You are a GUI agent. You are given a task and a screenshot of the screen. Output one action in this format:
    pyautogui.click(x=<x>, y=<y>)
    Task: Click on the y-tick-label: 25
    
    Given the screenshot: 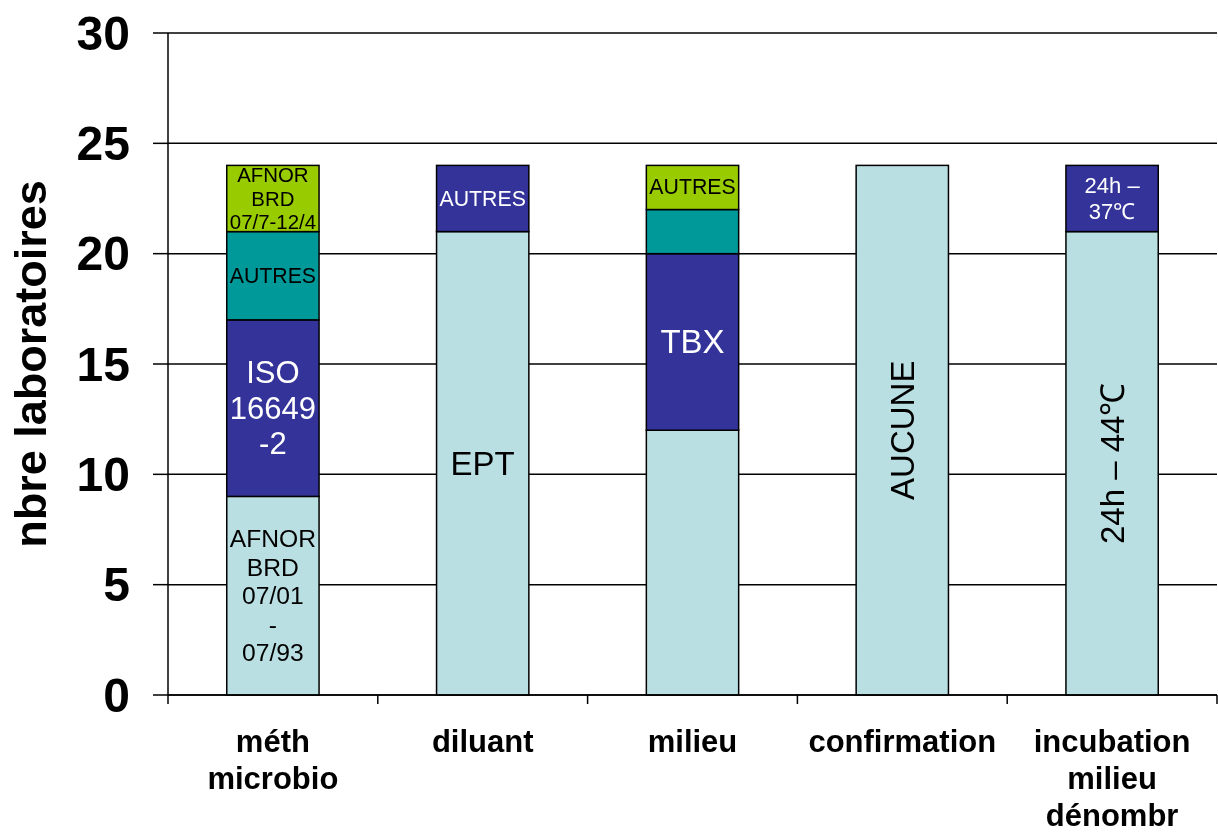 What is the action you would take?
    pyautogui.click(x=103, y=143)
    